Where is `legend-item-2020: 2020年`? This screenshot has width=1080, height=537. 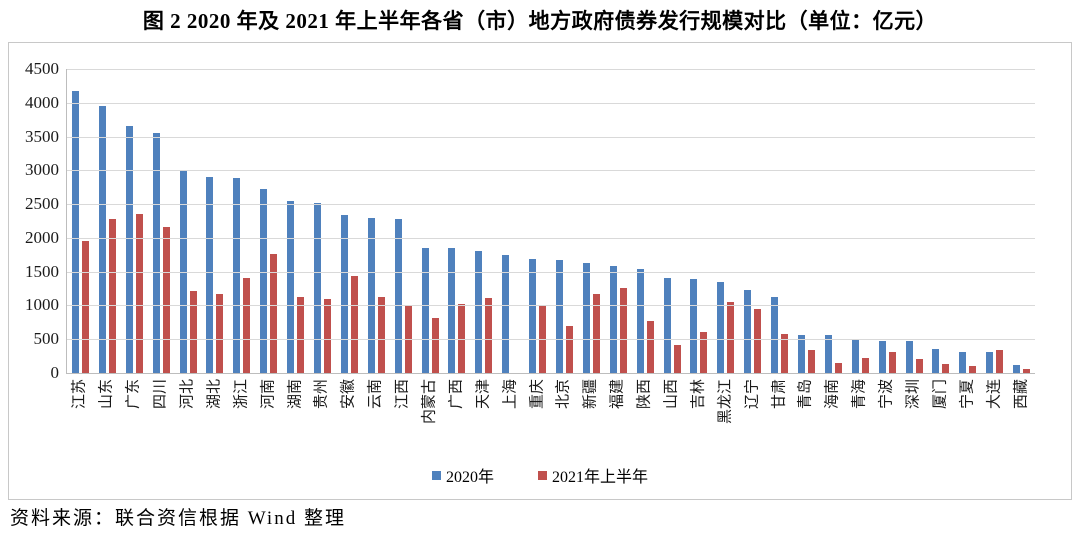
legend-item-2020: 2020年 is located at coordinates (462, 475).